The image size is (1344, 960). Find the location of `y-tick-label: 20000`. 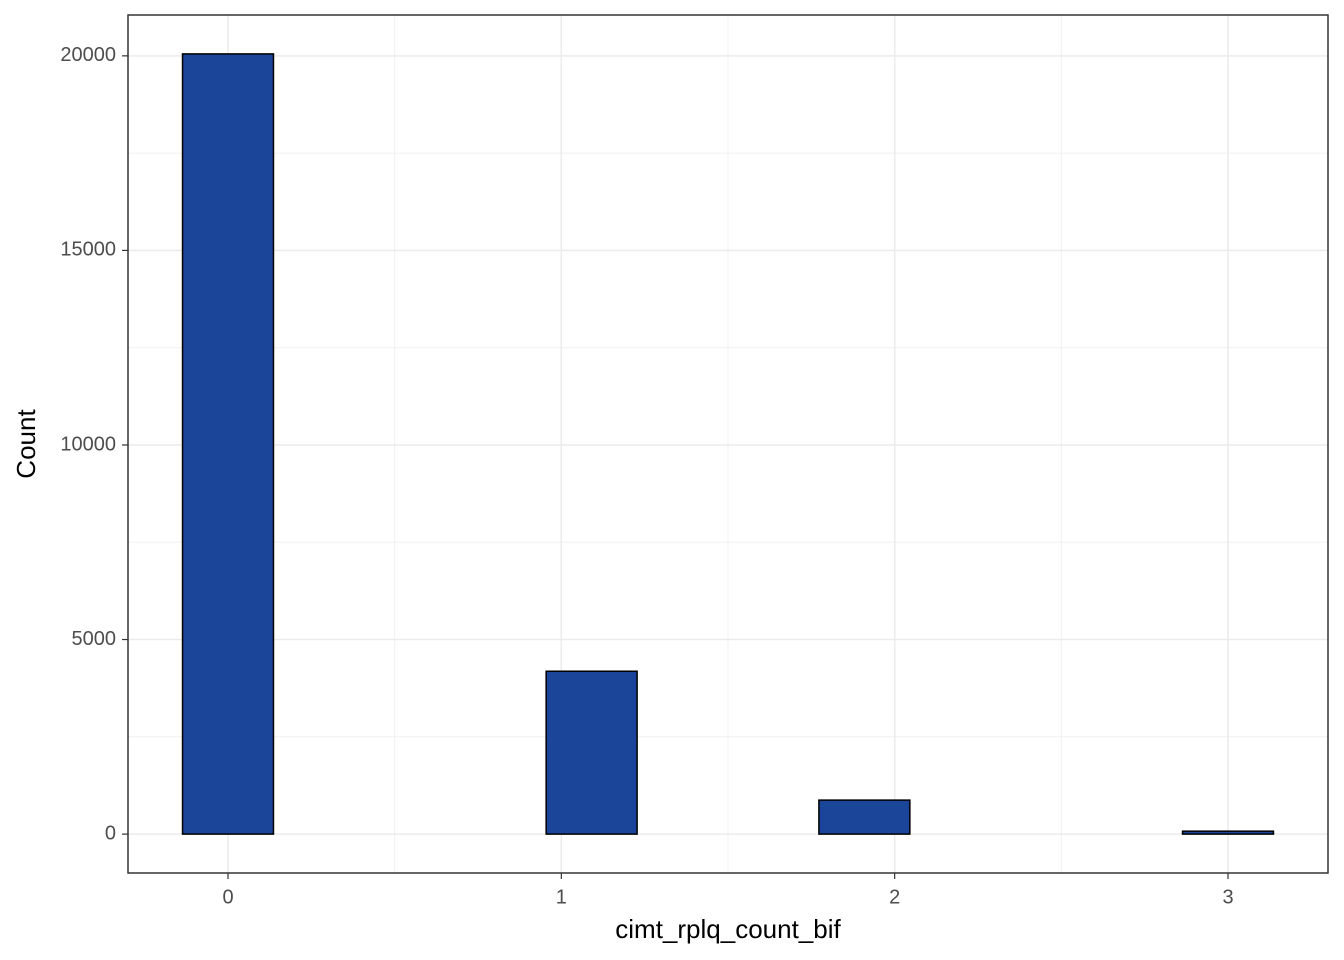

y-tick-label: 20000 is located at coordinates (88, 55).